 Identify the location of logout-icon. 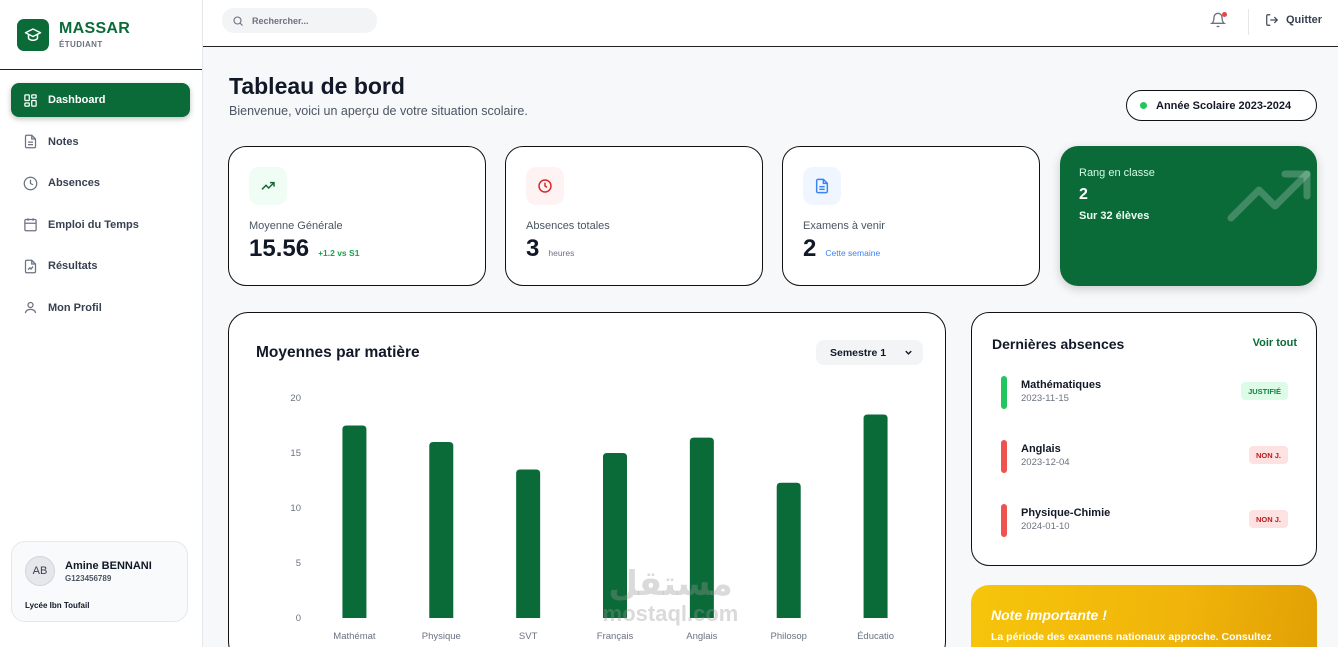
(1272, 20).